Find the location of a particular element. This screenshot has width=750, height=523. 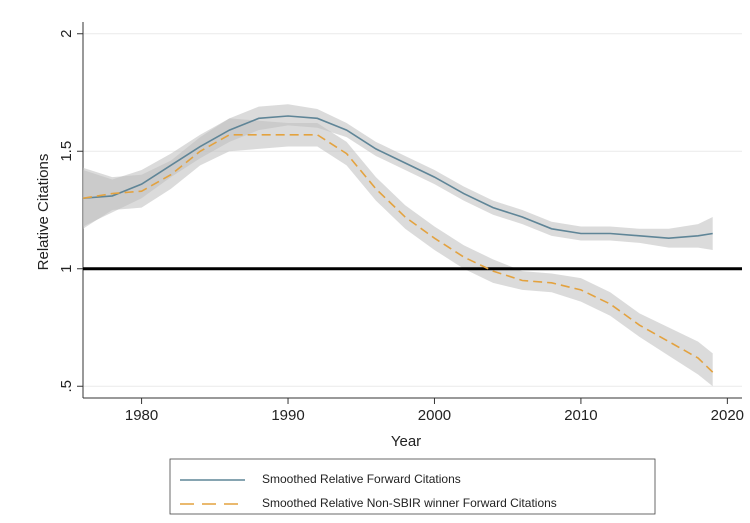

y-tick-label: 2 is located at coordinates (66, 34).